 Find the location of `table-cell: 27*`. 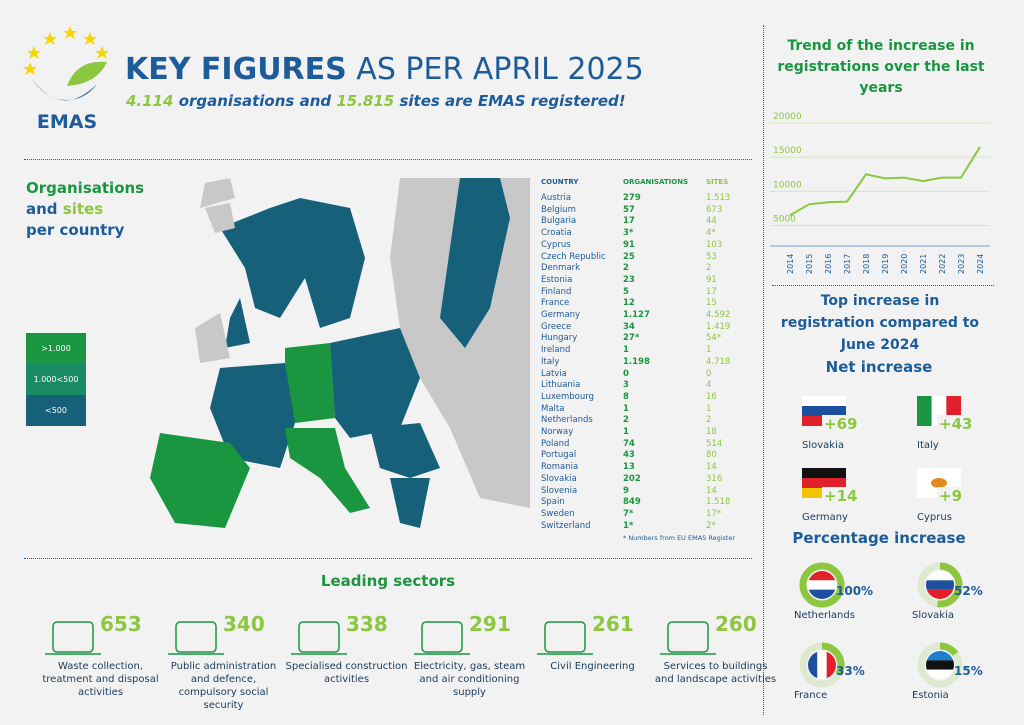

table-cell: 27* is located at coordinates (631, 338).